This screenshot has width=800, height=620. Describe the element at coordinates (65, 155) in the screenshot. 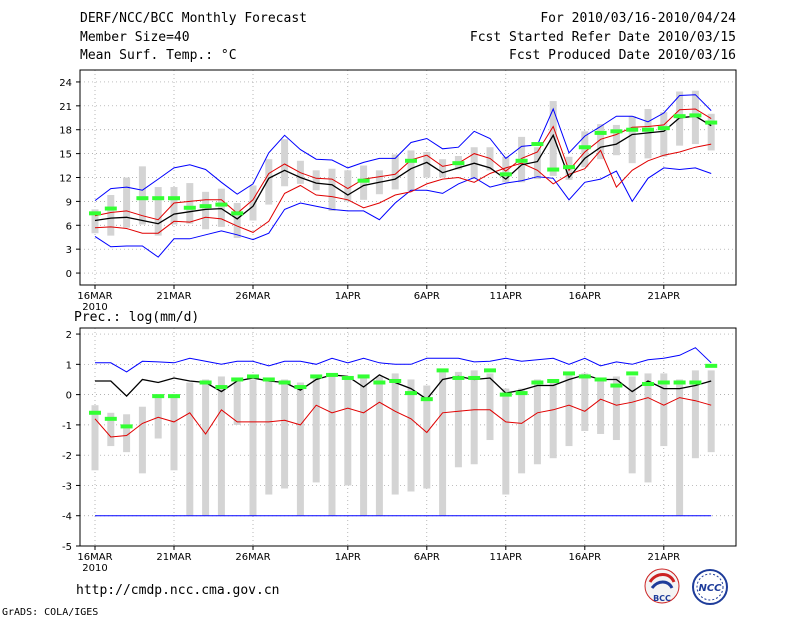

I see `y-tick-label: 15` at that location.